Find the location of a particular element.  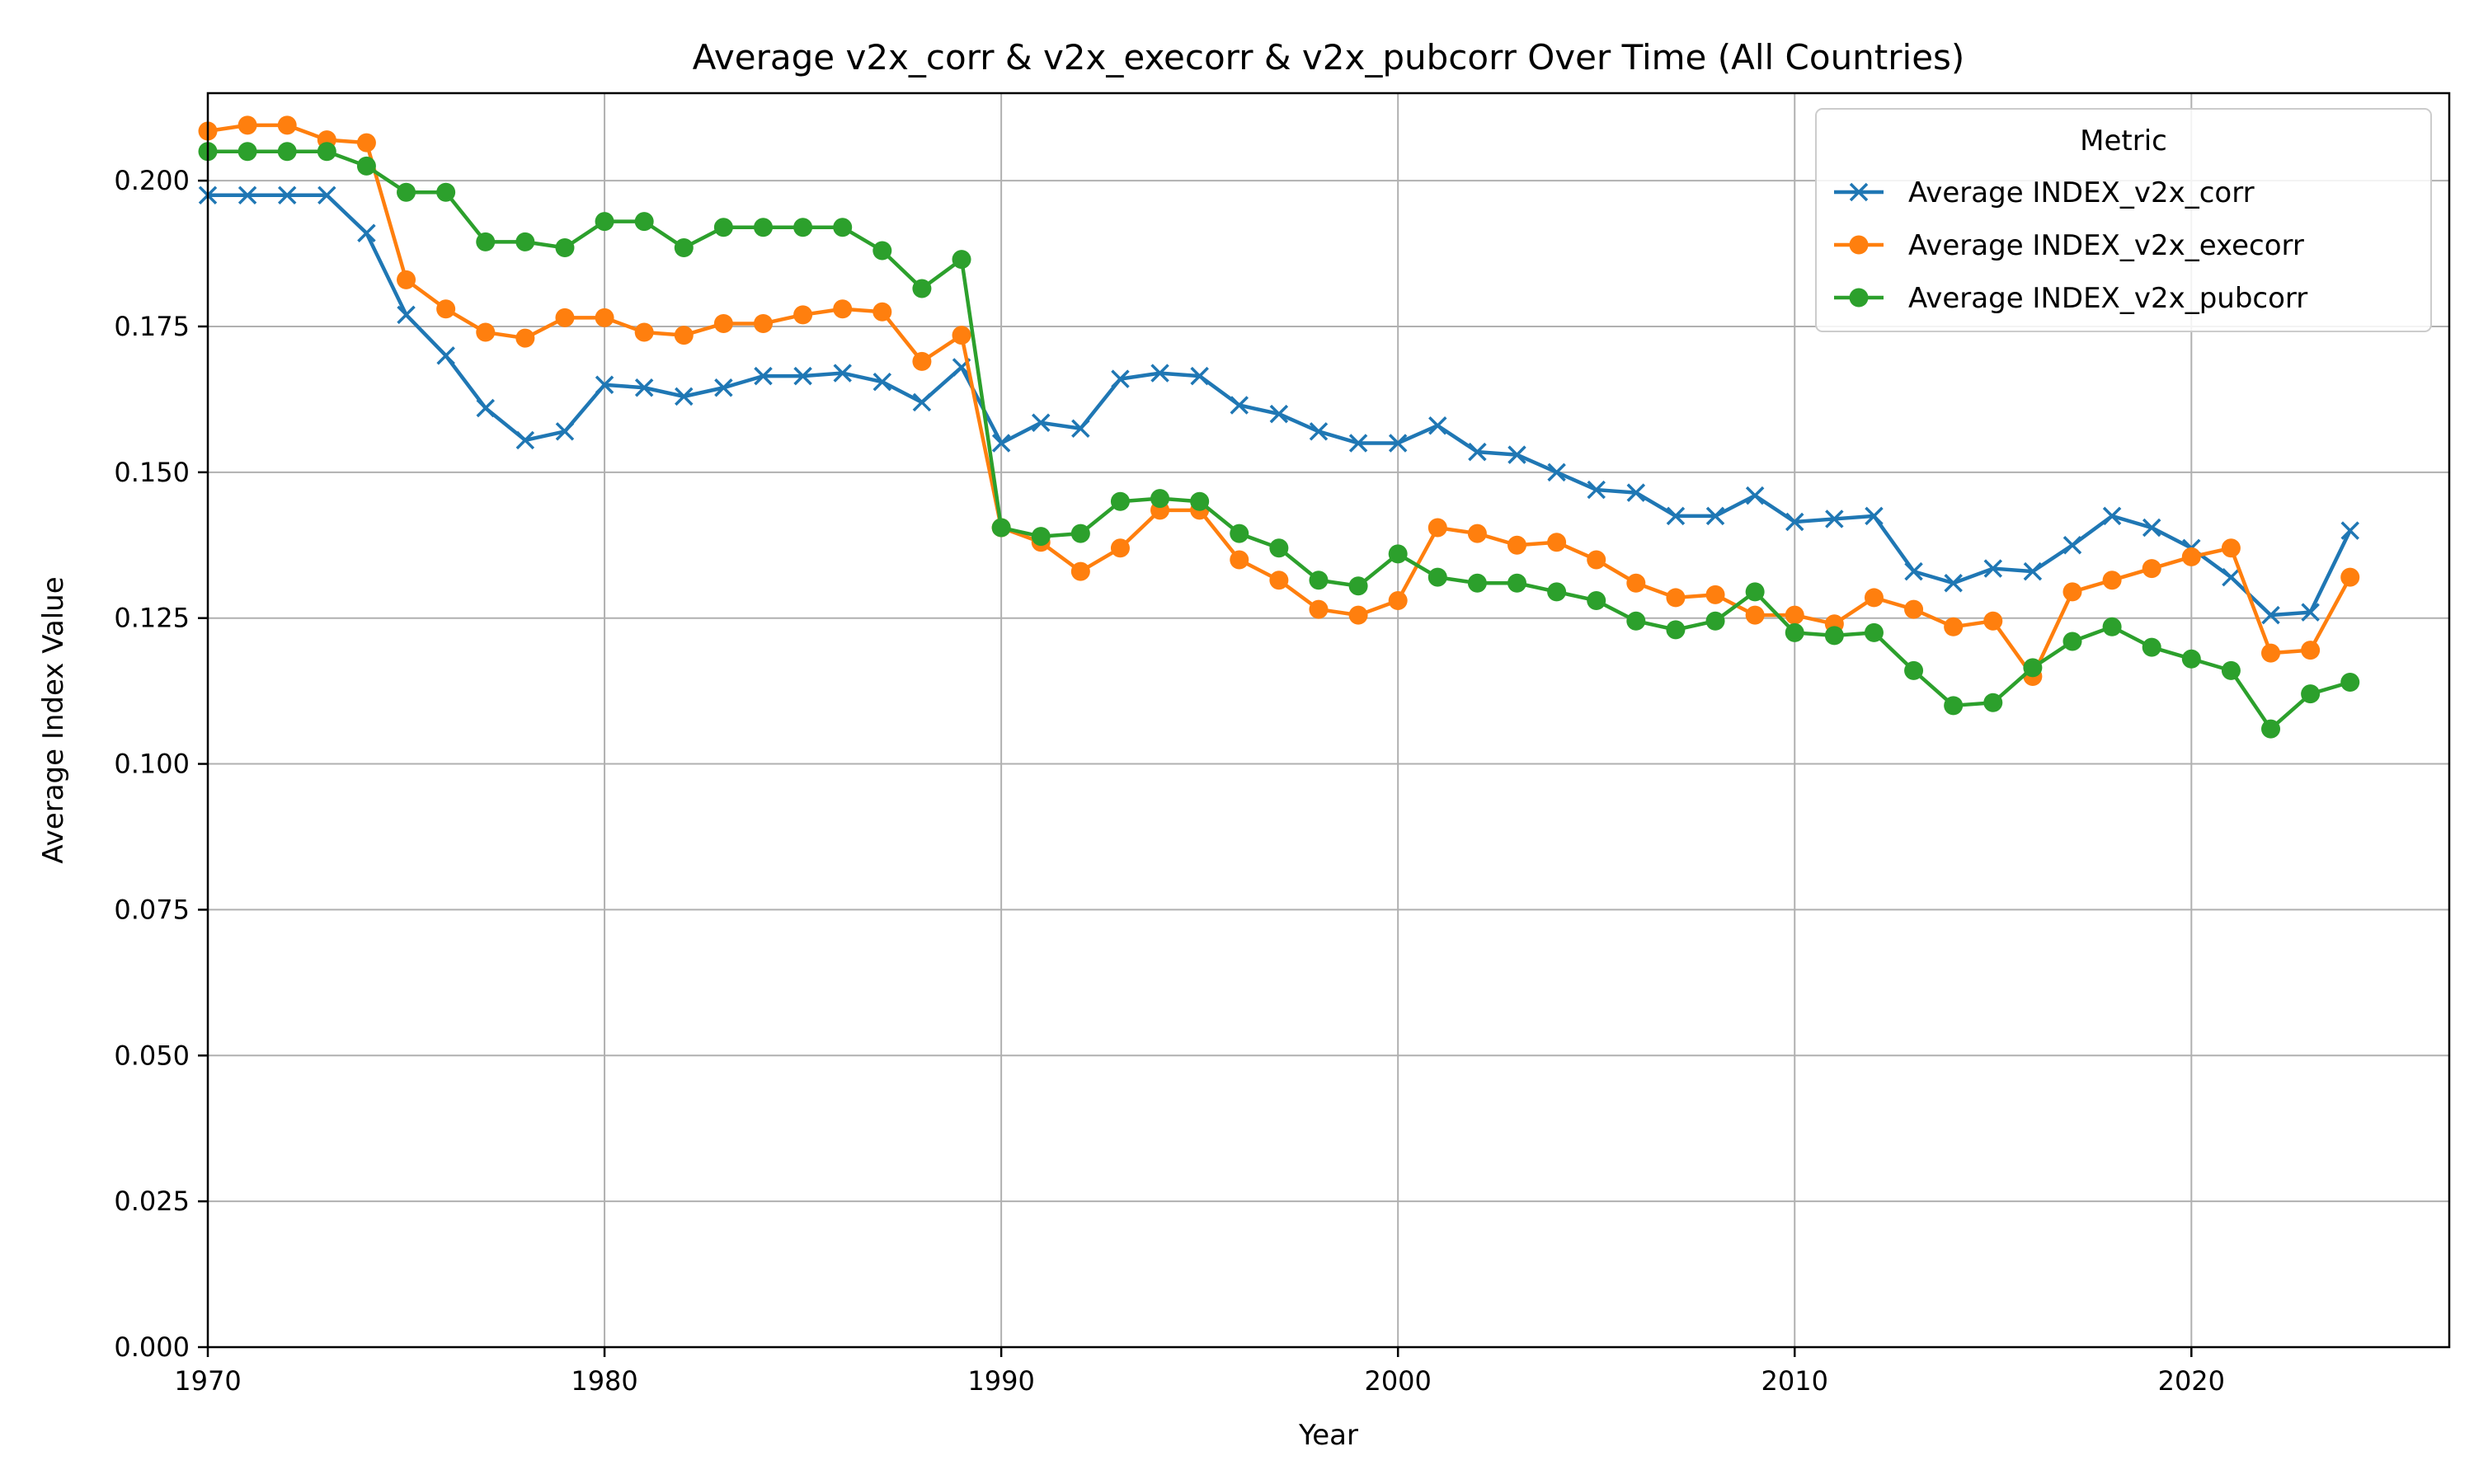

y-axis-label: Average Index Value is located at coordinates (53, 719).